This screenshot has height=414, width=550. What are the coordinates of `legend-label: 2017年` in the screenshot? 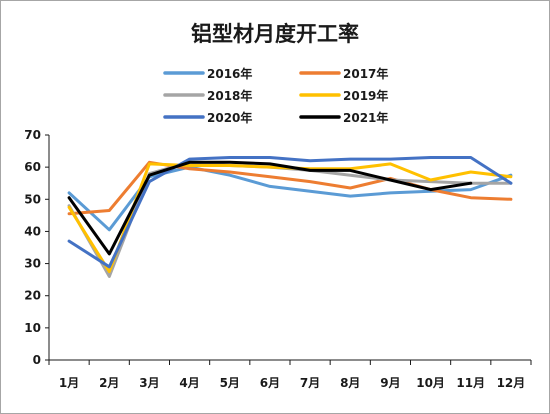 It's located at (365, 73).